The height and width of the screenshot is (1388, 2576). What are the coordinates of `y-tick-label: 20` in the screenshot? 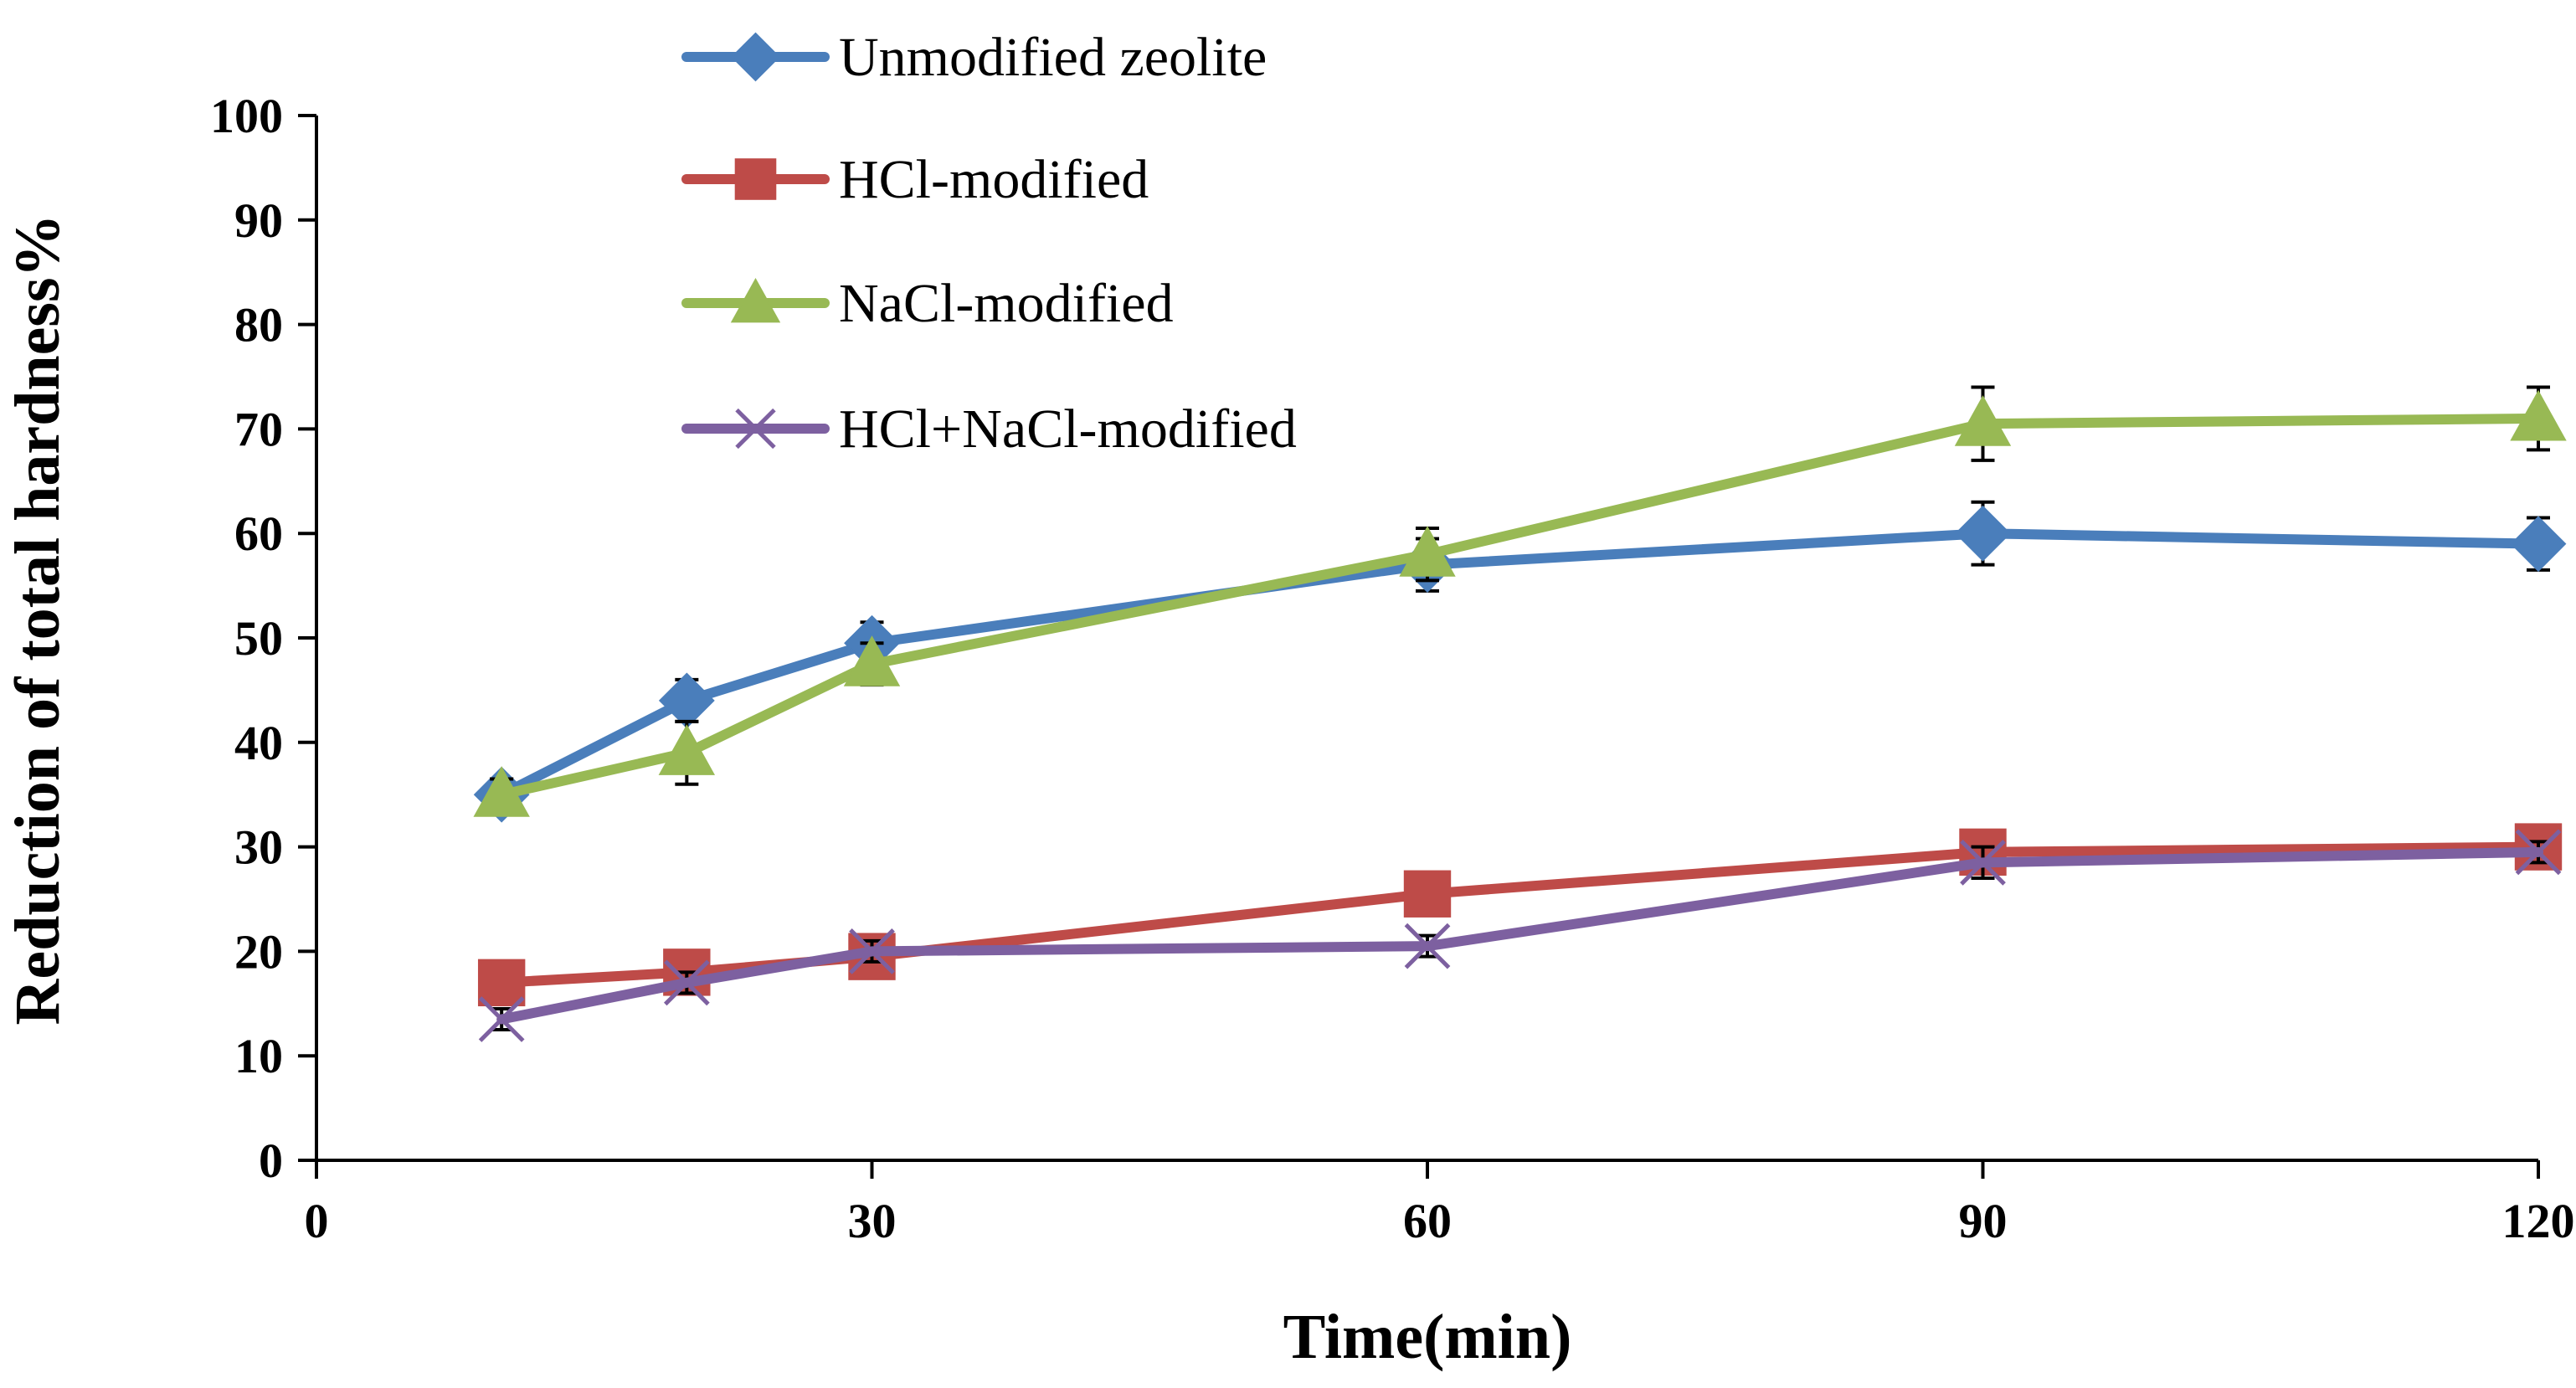 It's located at (259, 952).